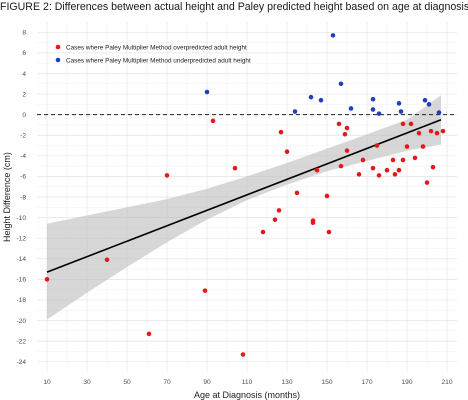 This screenshot has height=400, width=468. I want to click on x-tick-label: 150, so click(326, 382).